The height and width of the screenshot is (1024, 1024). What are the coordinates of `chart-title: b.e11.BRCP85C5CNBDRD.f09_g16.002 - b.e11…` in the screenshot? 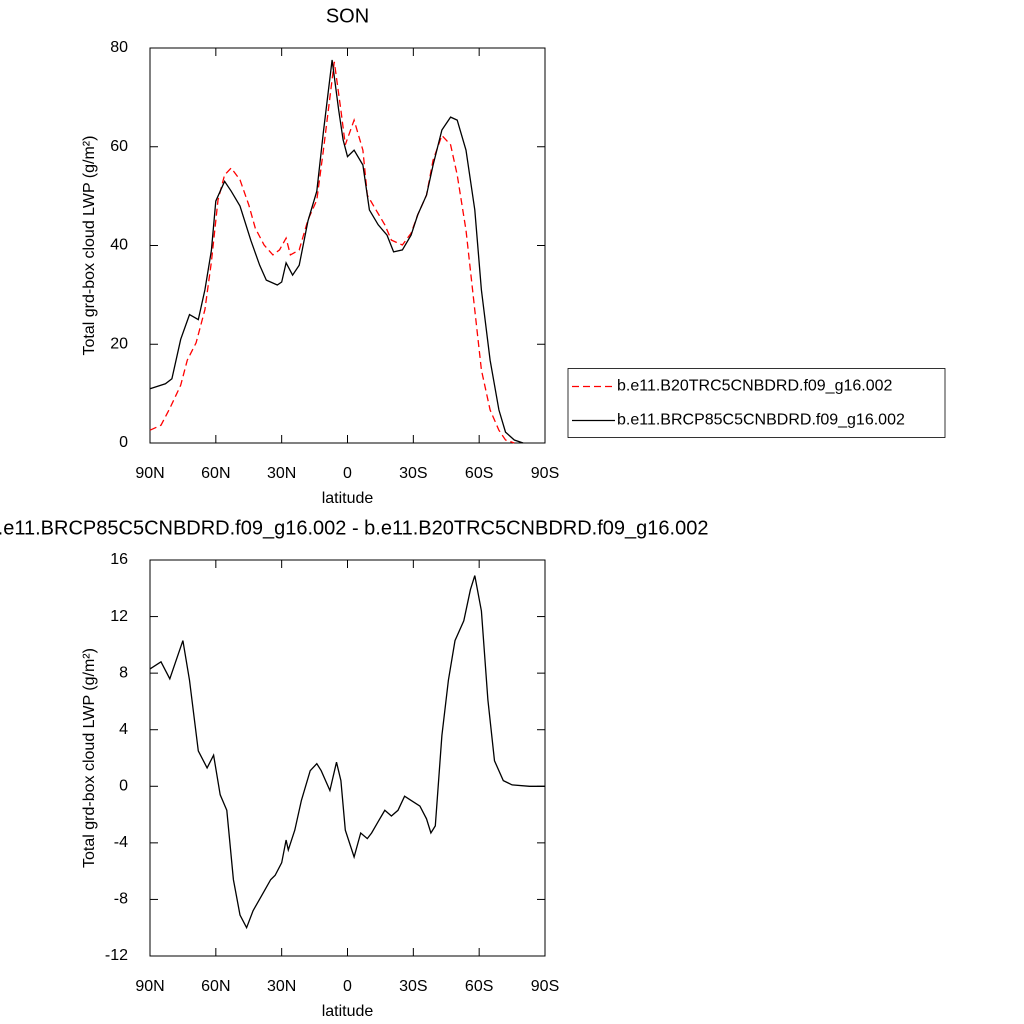 It's located at (354, 528).